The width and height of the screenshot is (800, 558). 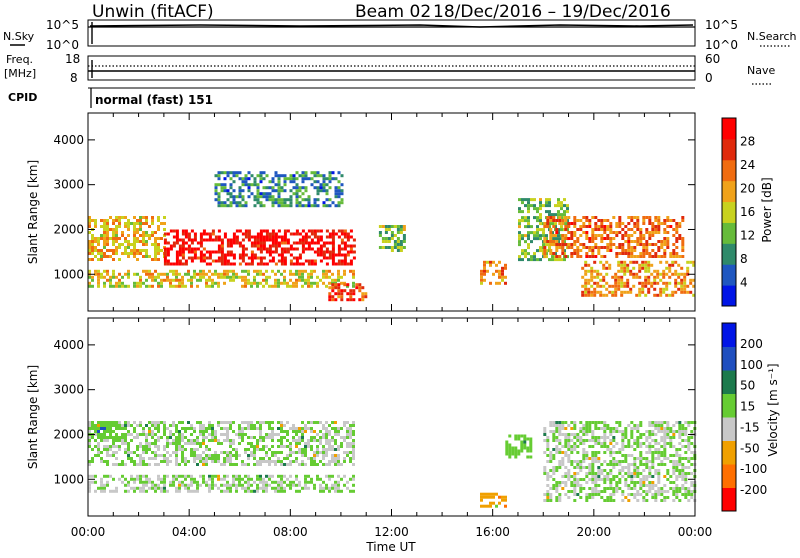 What do you see at coordinates (729, 275) in the screenshot?
I see `power-colorbar-swatch` at bounding box center [729, 275].